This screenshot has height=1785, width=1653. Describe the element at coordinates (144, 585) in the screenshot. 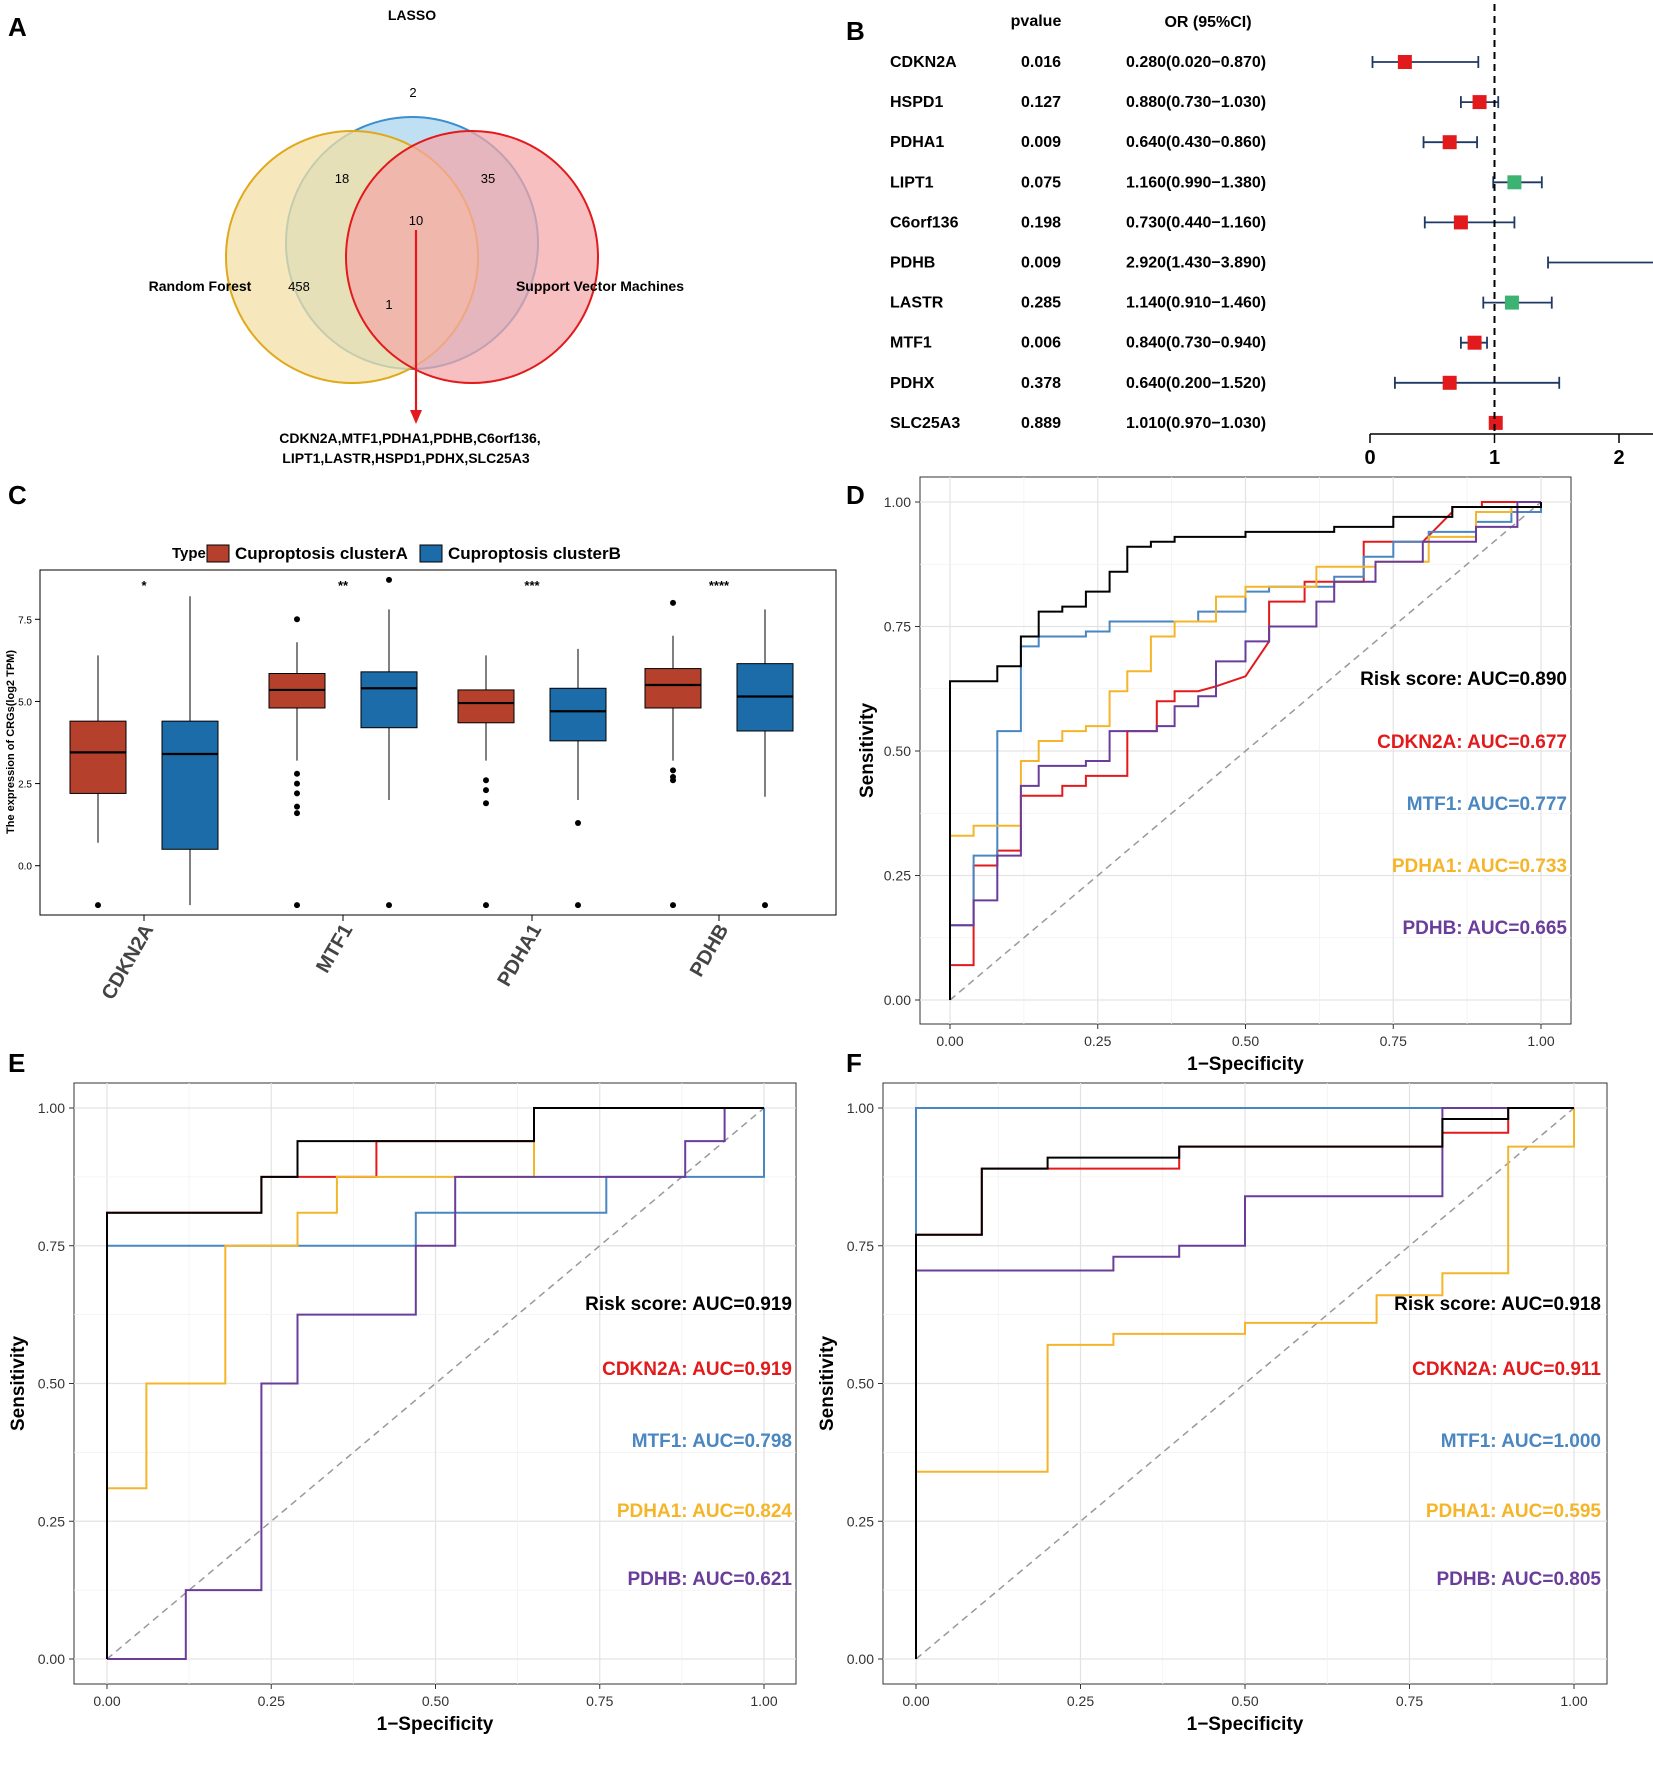

I see `box-significance: *` at that location.